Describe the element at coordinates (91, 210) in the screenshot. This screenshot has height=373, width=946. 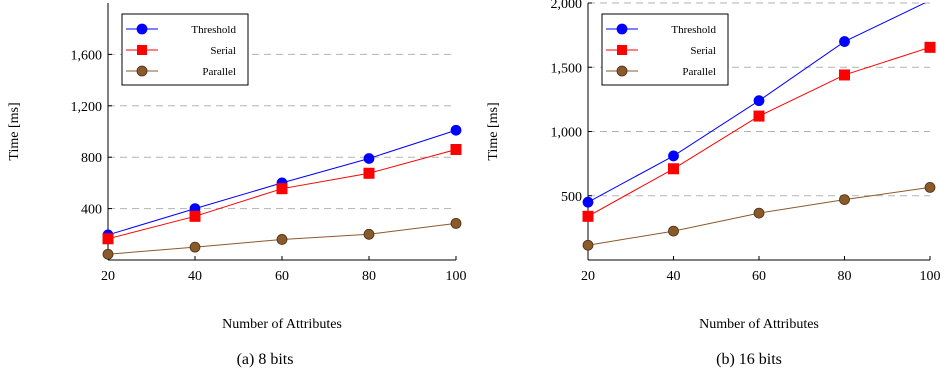
I see `y-tick-label: 400` at that location.